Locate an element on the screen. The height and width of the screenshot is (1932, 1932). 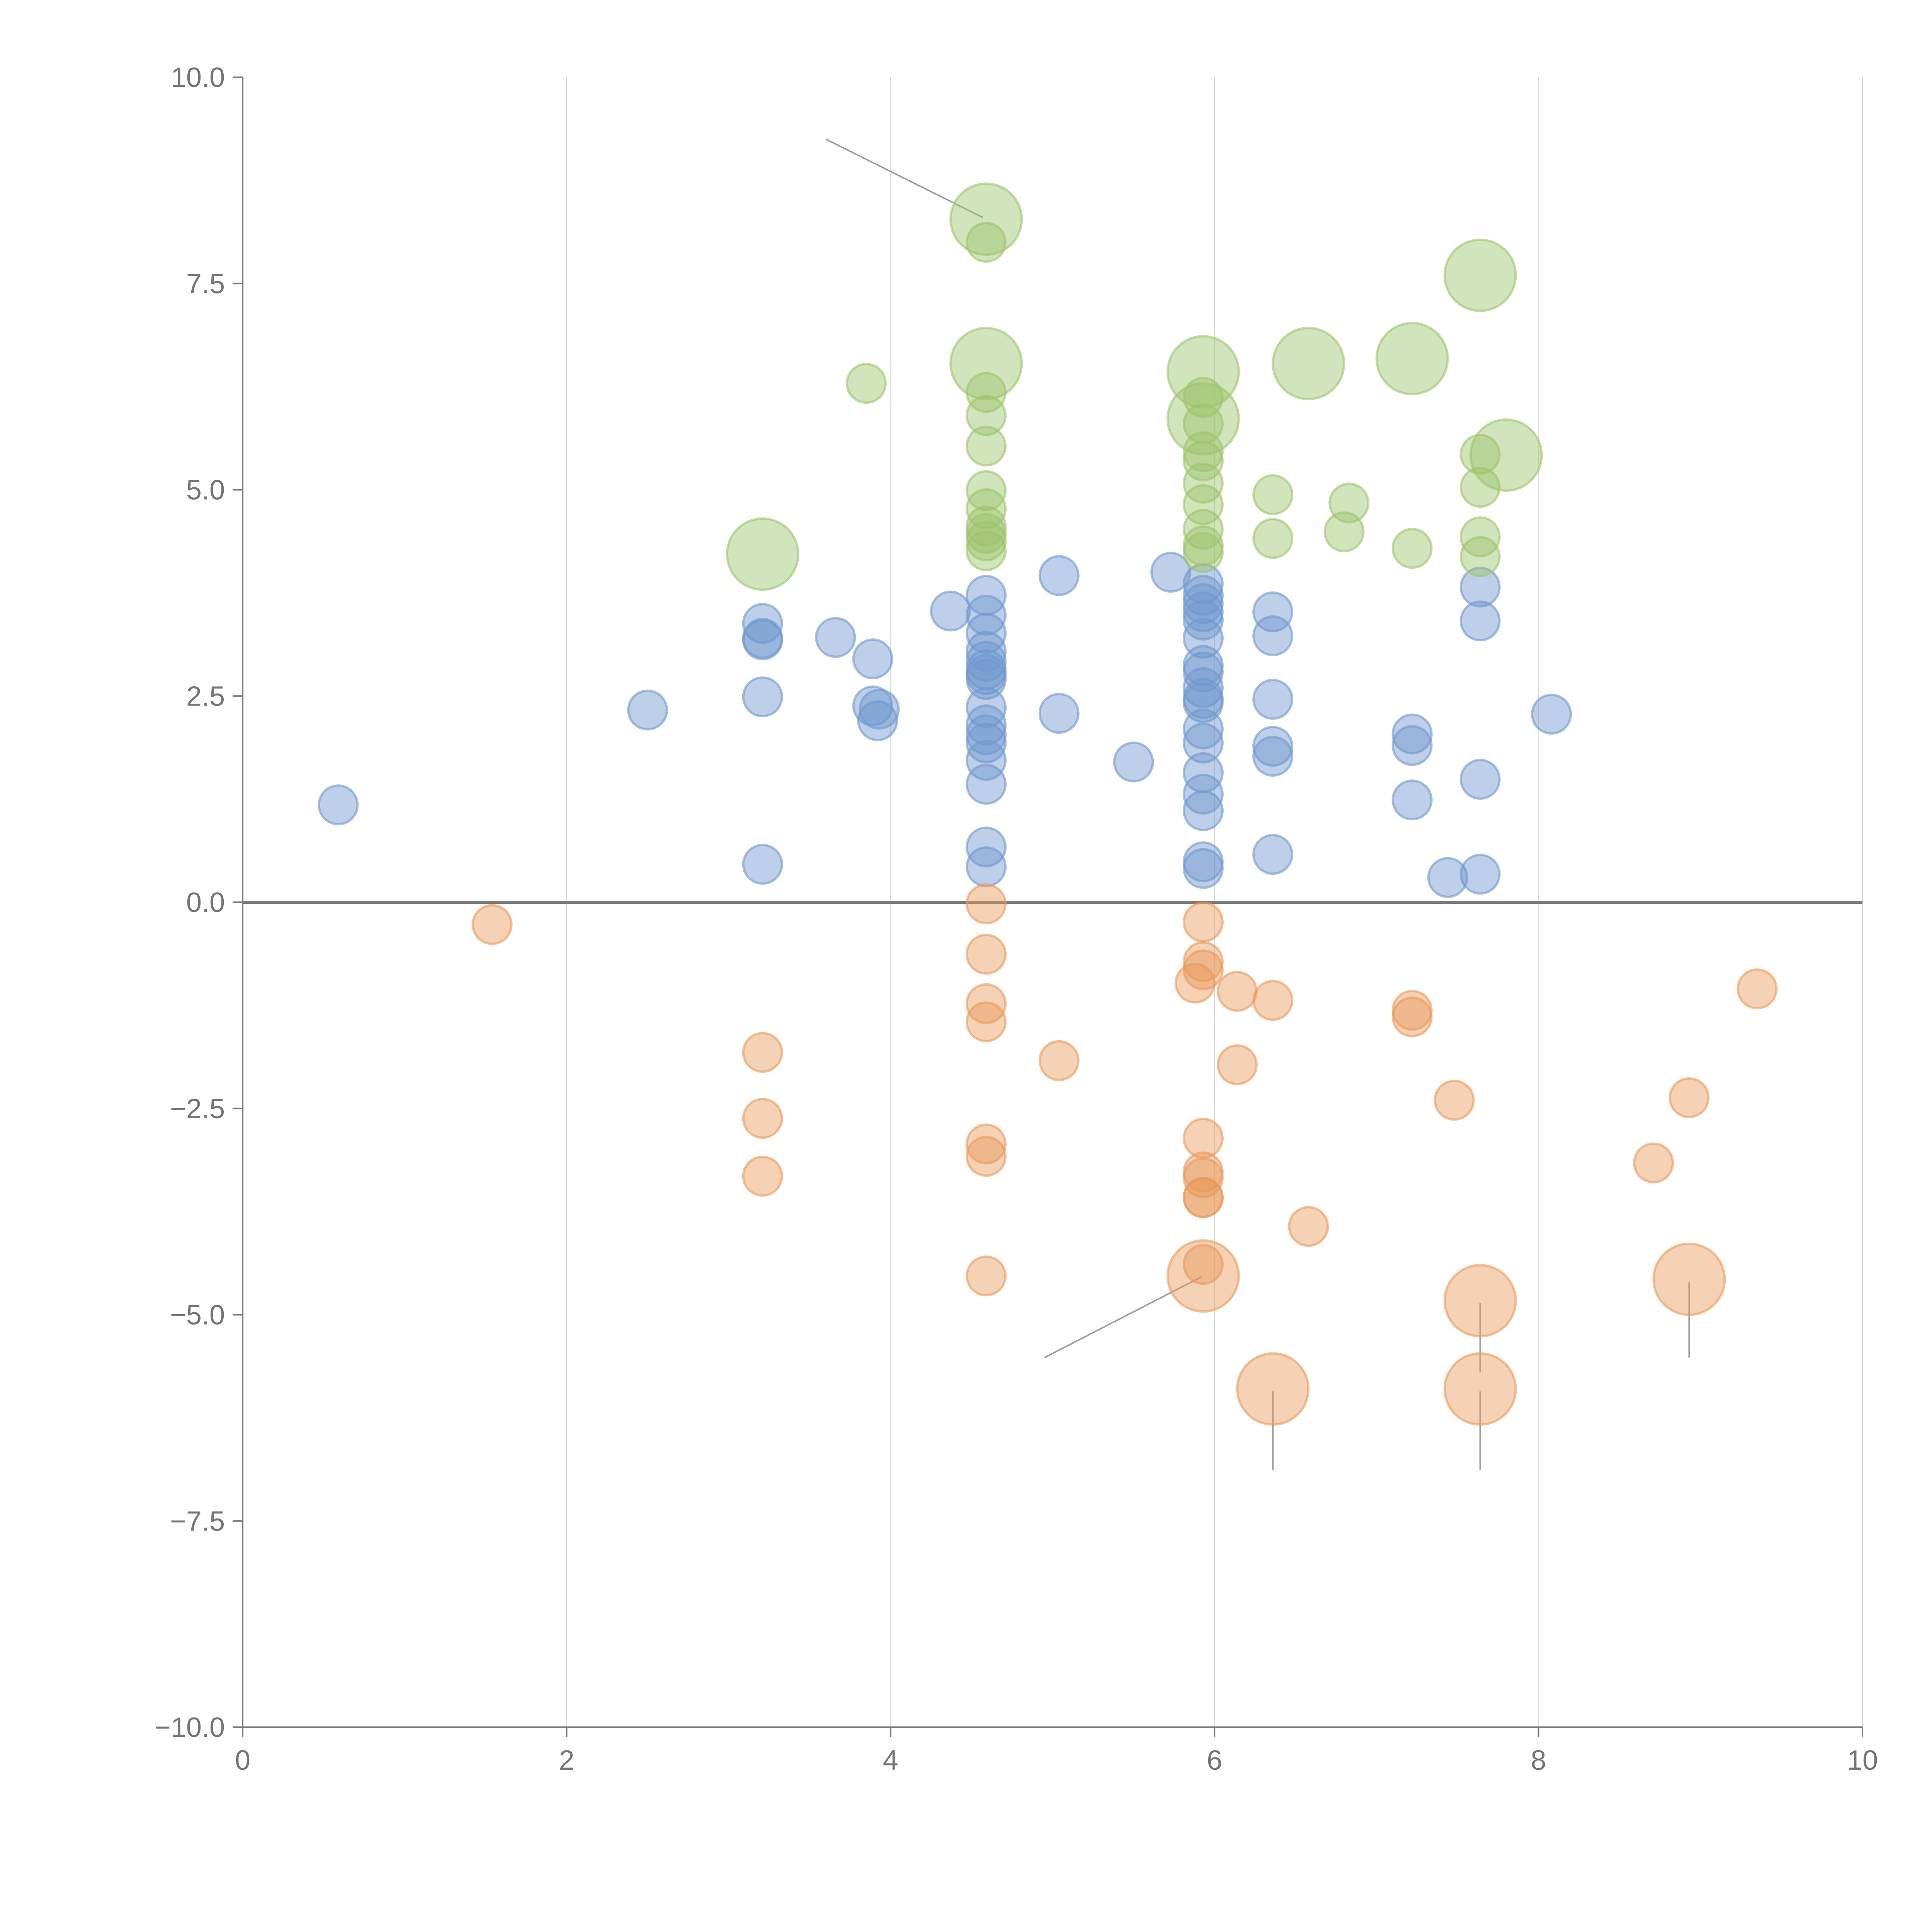
y-tick-label: 7.5 is located at coordinates (205, 284).